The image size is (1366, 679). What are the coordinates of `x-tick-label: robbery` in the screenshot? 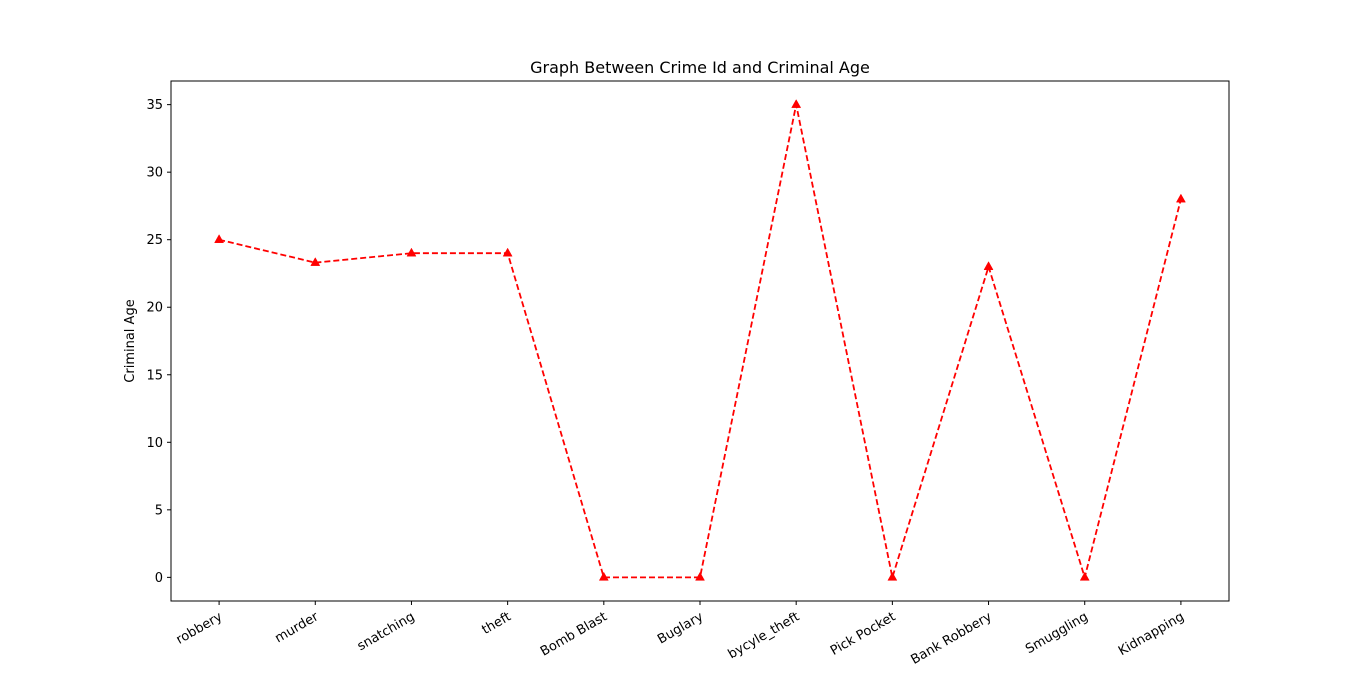 It's located at (200, 628).